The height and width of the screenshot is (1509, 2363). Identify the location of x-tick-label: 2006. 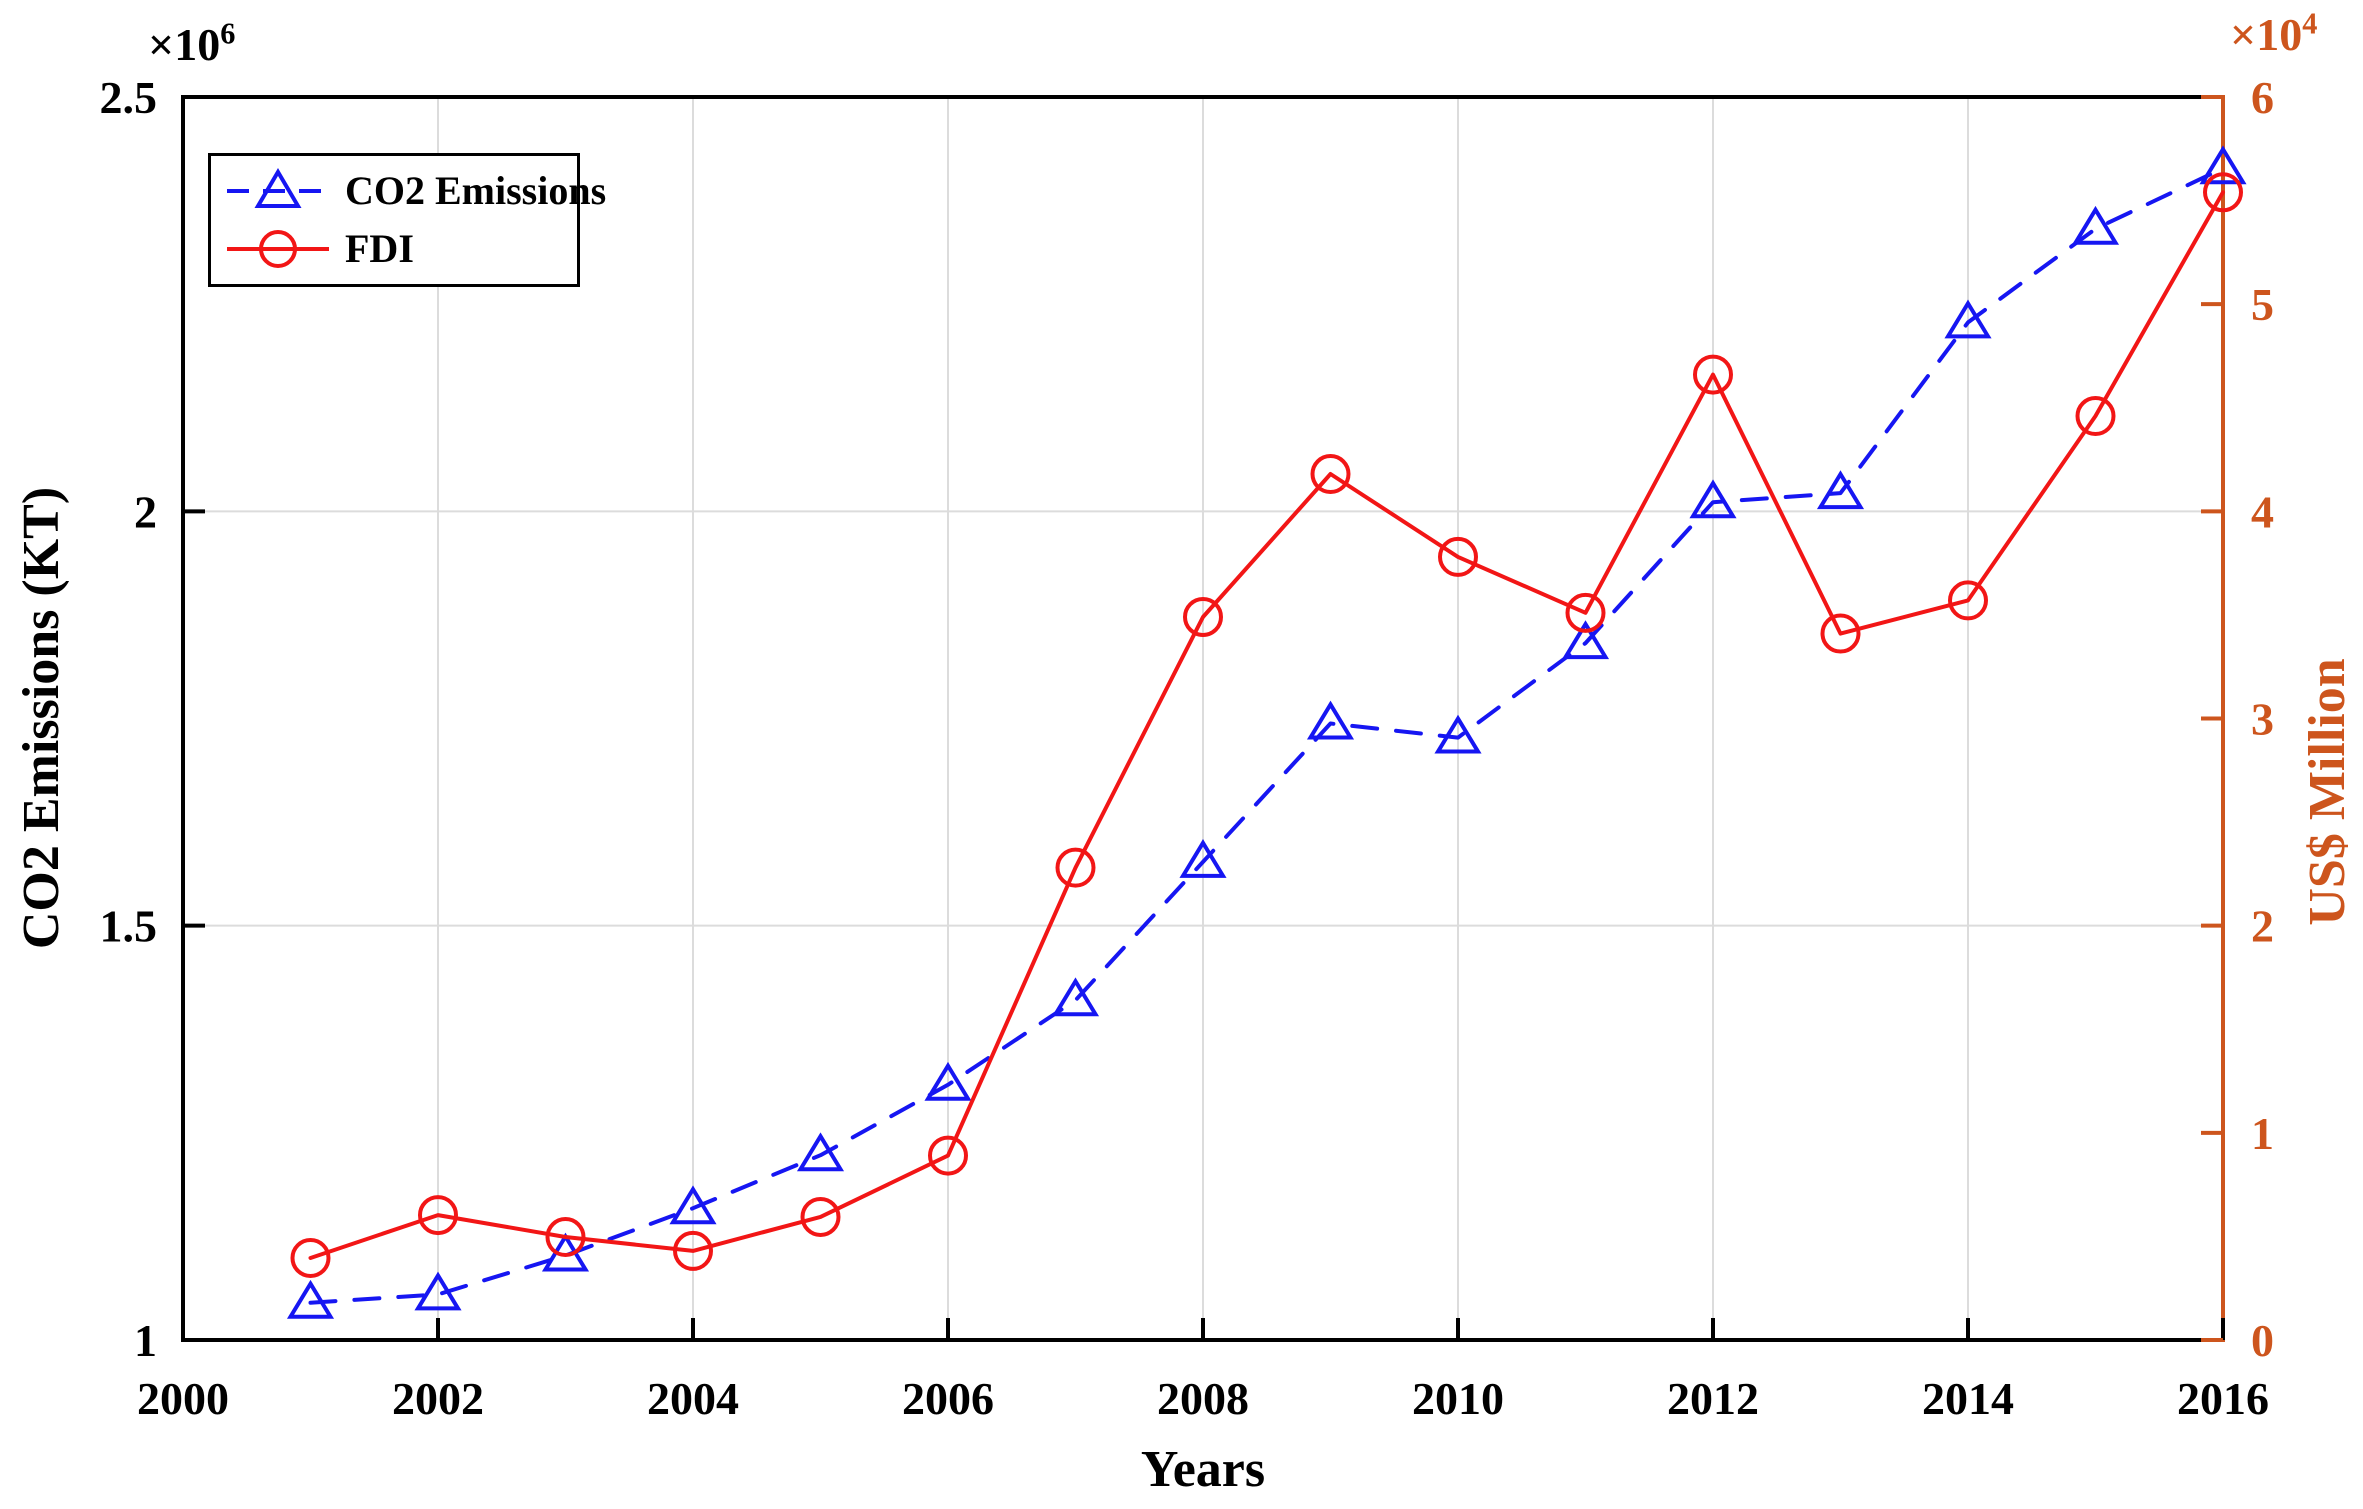
(948, 1398).